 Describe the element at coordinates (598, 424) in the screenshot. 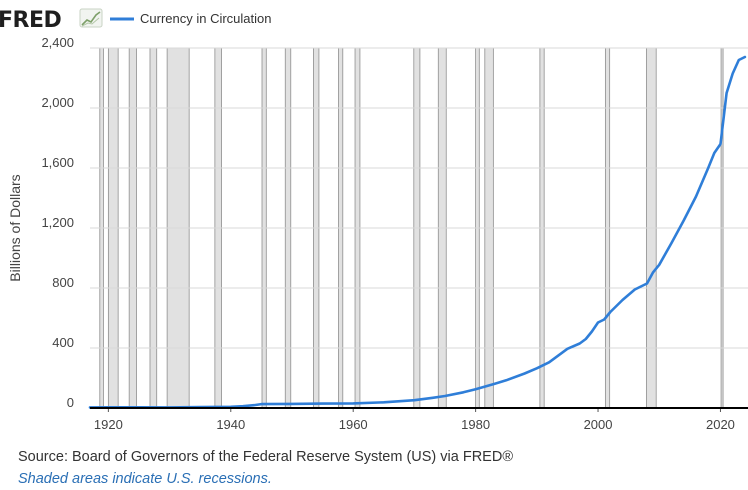

I see `x-tick-label-2000: 2000` at that location.